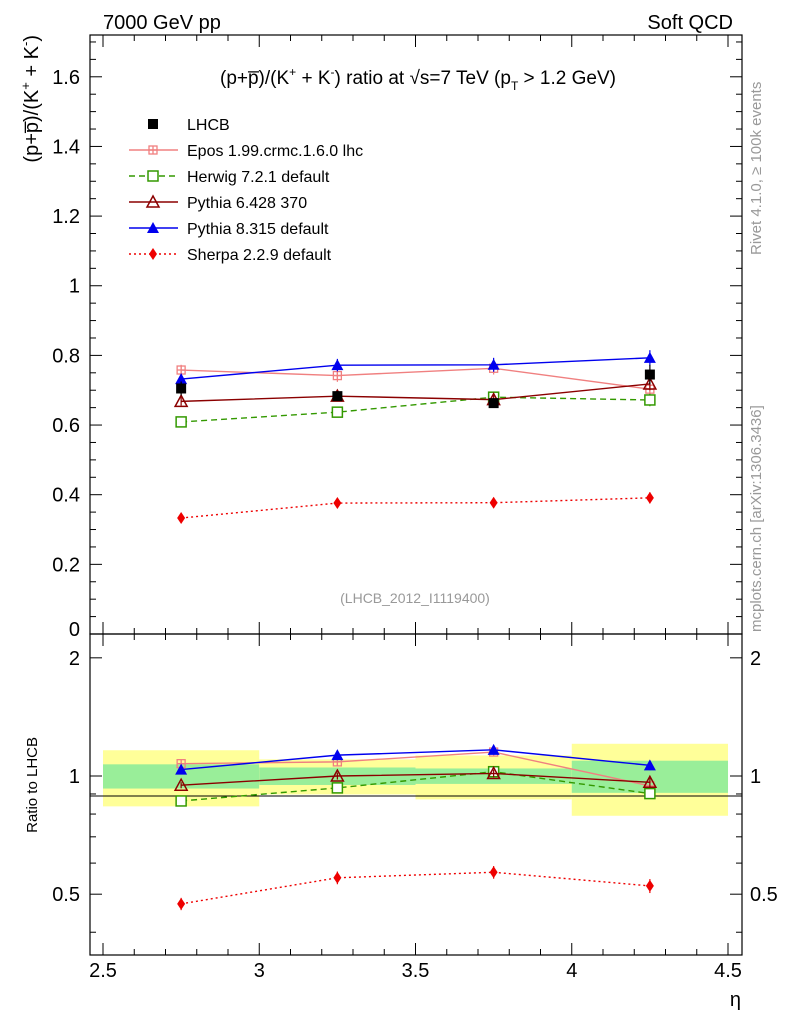 Image resolution: width=786 pixels, height=1024 pixels. What do you see at coordinates (66, 147) in the screenshot?
I see `y-tick-label: 1.4` at bounding box center [66, 147].